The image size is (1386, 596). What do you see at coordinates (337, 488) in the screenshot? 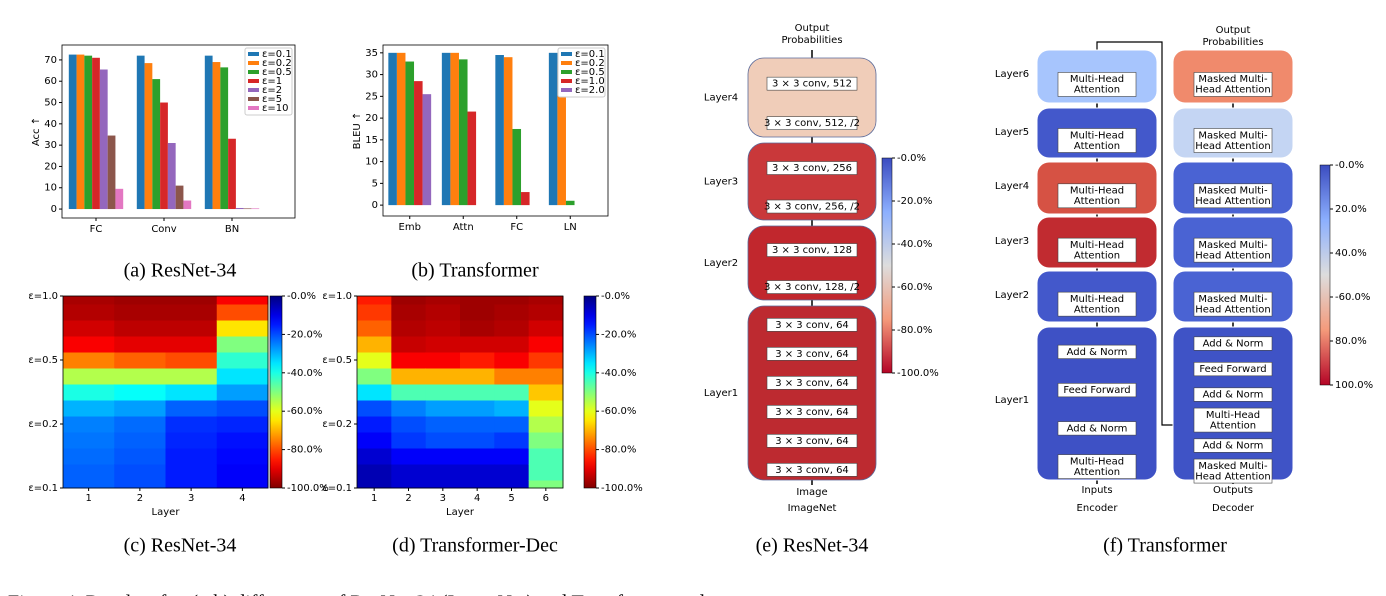
I see `y-tick-label: ε=0.1` at bounding box center [337, 488].